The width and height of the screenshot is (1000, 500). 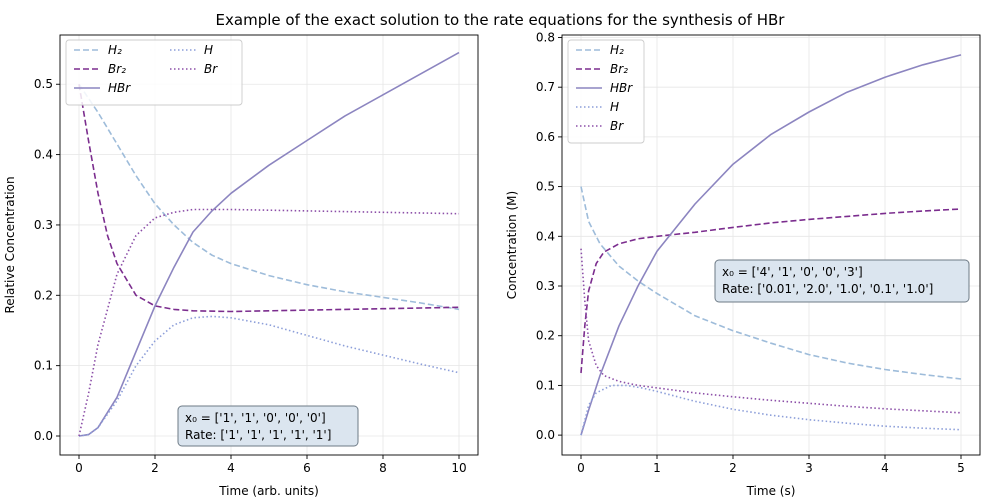 What do you see at coordinates (545, 385) in the screenshot?
I see `chart1-ytick-label-1: 0.1` at bounding box center [545, 385].